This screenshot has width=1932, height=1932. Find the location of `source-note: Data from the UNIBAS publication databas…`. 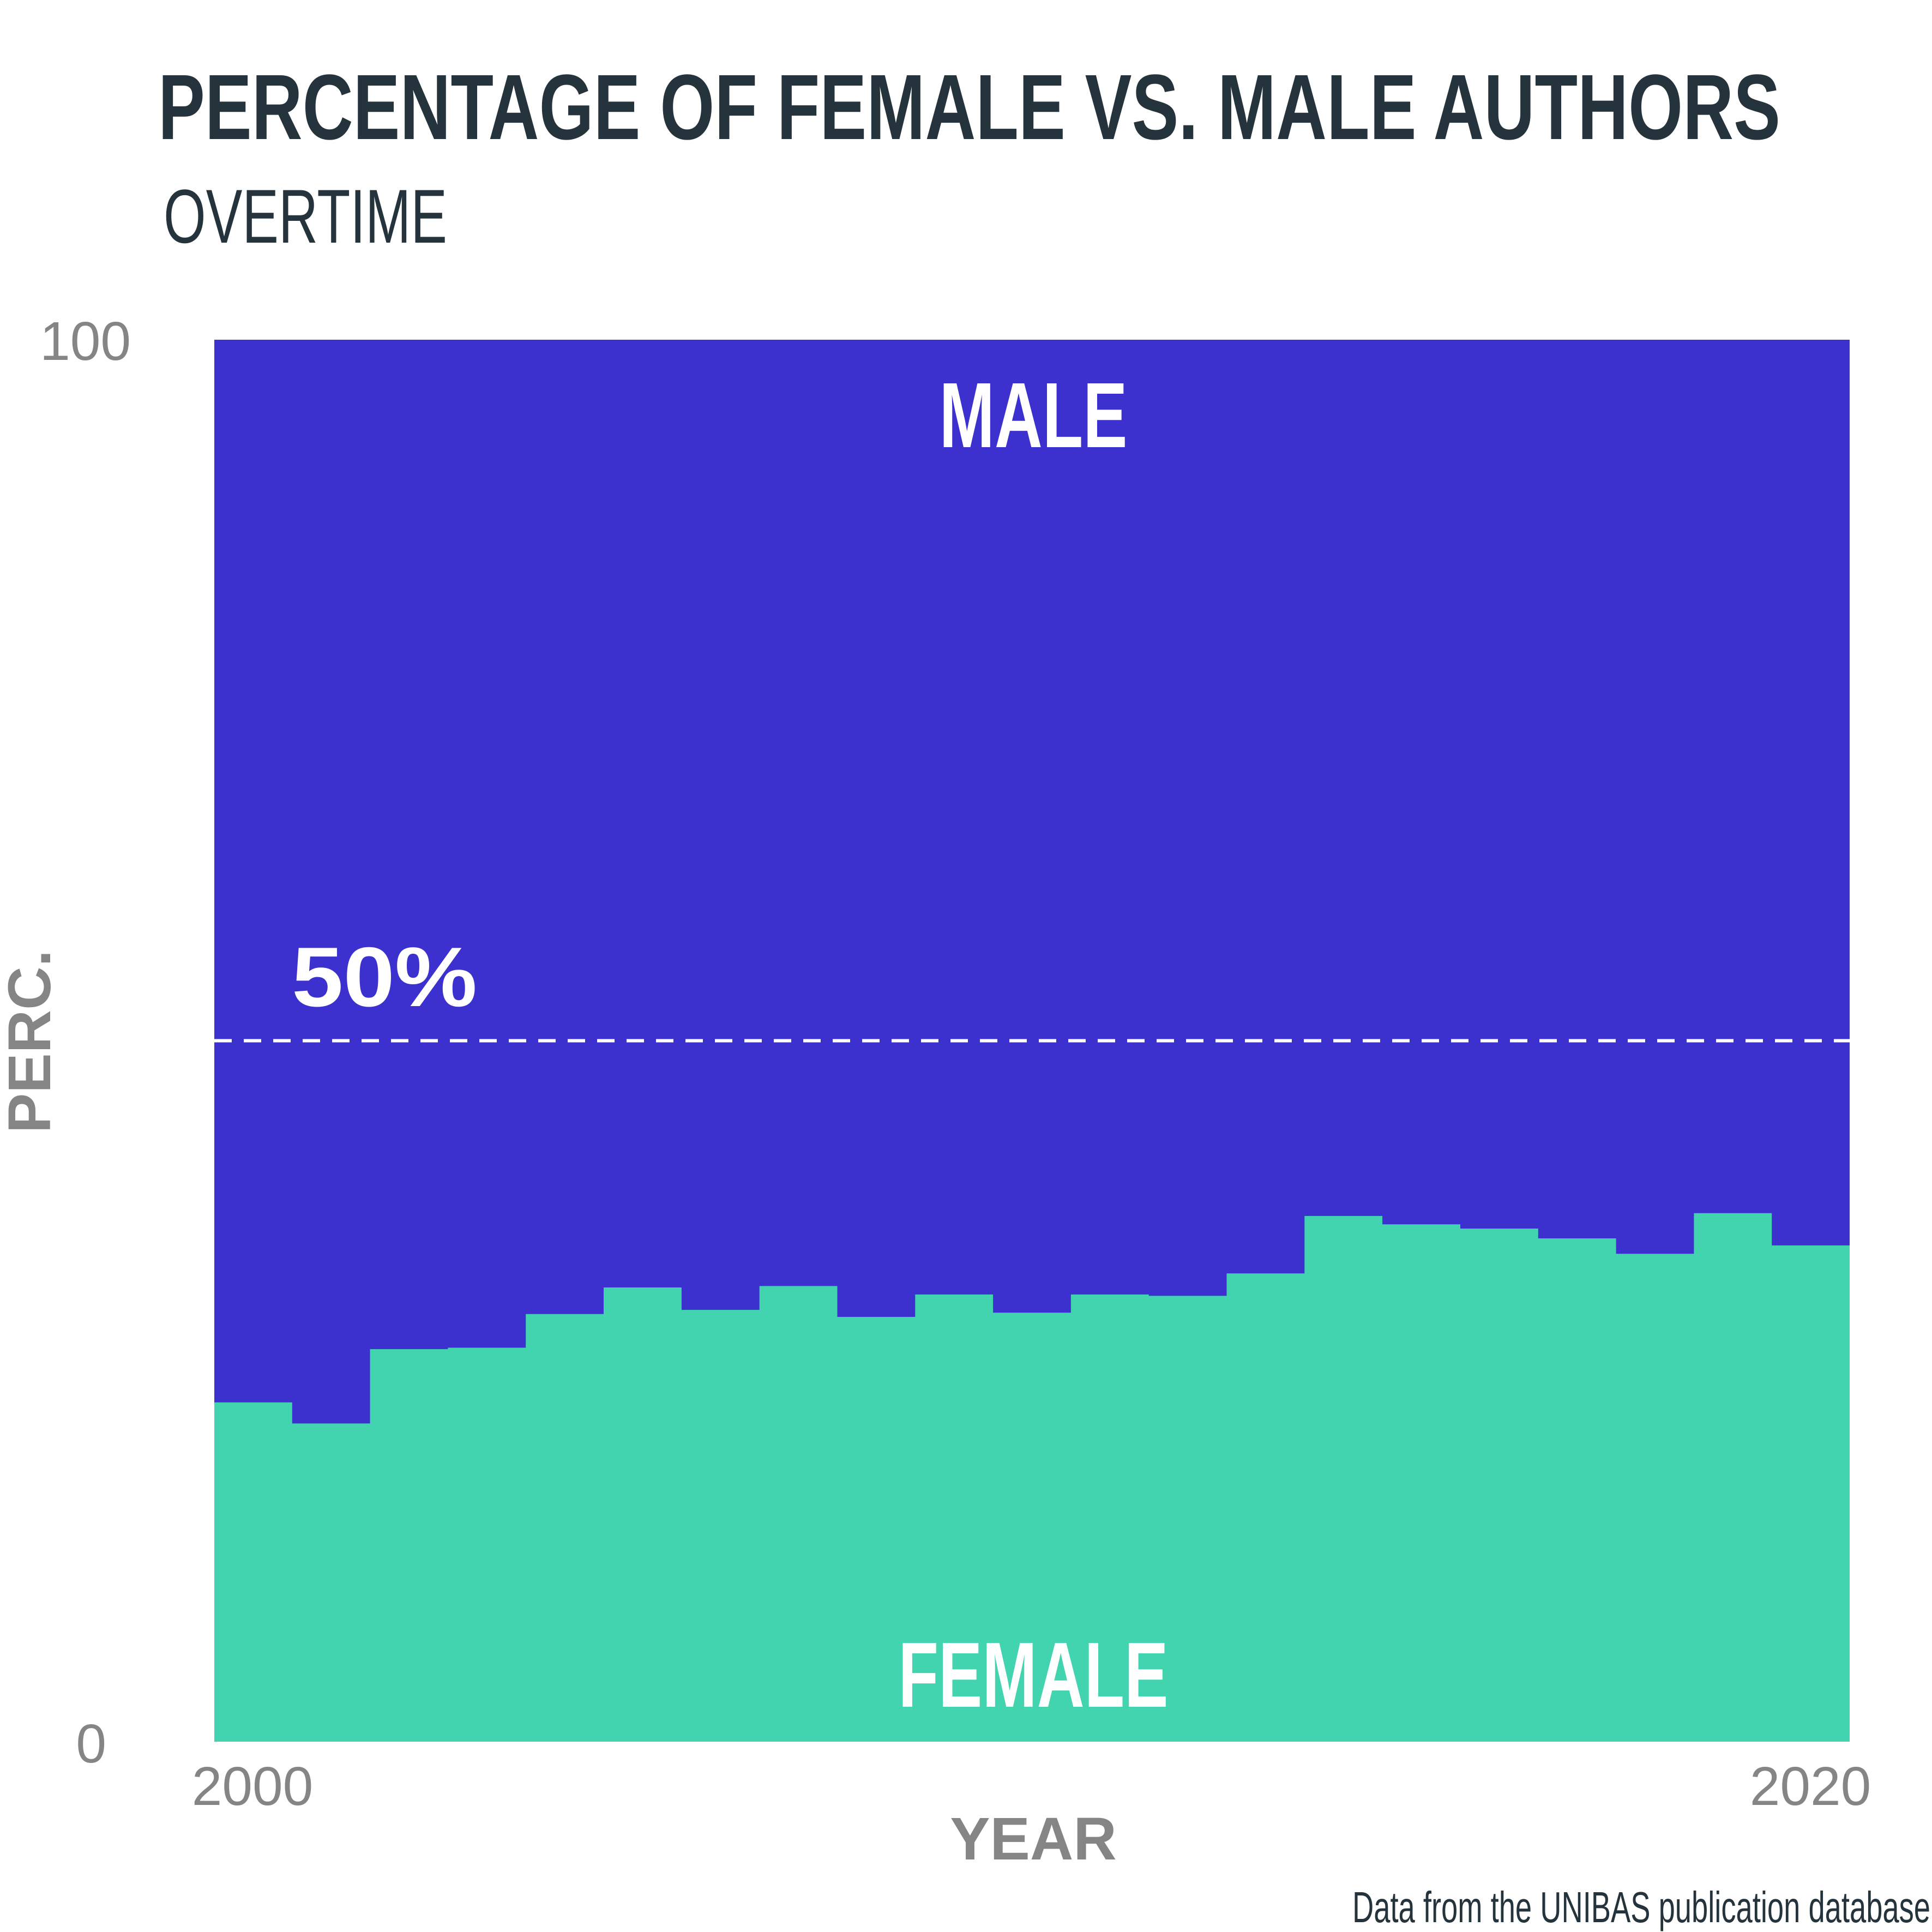

source-note: Data from the UNIBAS publication databas… is located at coordinates (1641, 1907).